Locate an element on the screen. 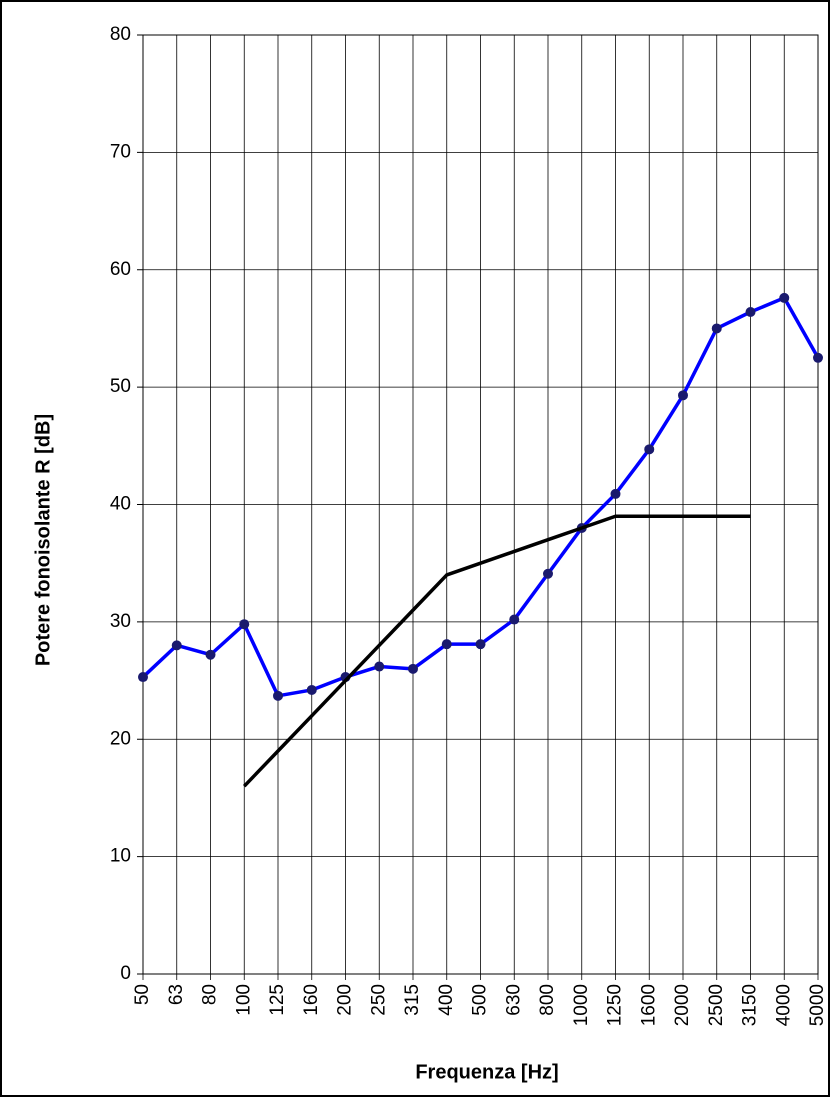 The width and height of the screenshot is (830, 1097). y-tick-label: 20 is located at coordinates (120, 738).